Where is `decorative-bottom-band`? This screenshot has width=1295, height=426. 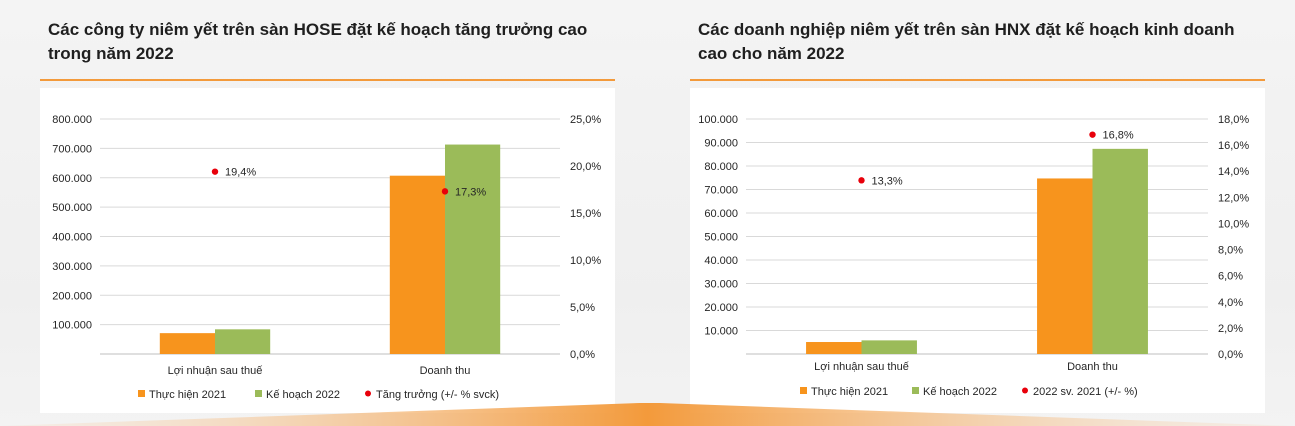
decorative-bottom-band is located at coordinates (647, 414).